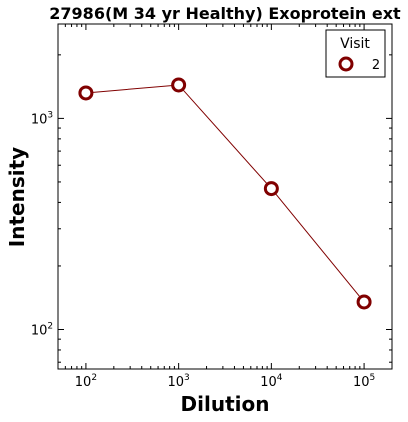 This screenshot has width=408, height=422. I want to click on x-tick-label: 104, so click(271, 381).